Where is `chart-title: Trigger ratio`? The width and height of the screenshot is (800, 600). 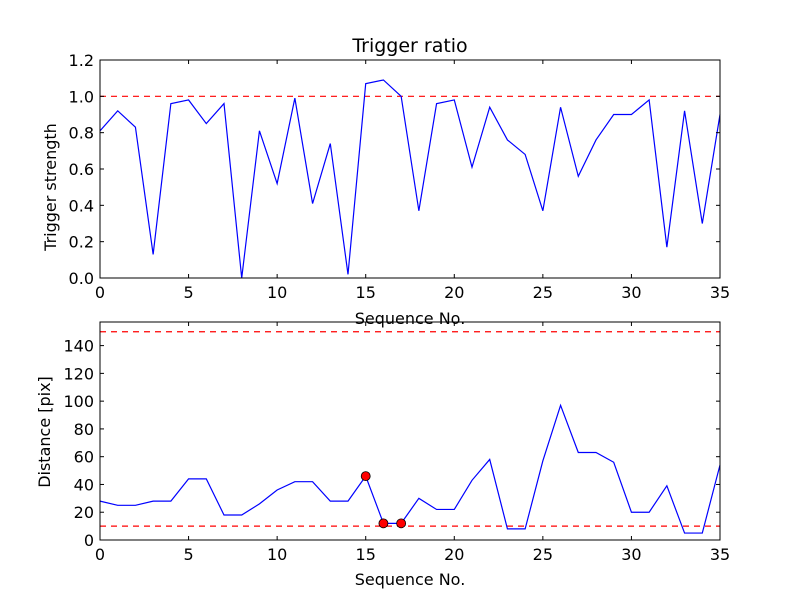
chart-title: Trigger ratio is located at coordinates (409, 46).